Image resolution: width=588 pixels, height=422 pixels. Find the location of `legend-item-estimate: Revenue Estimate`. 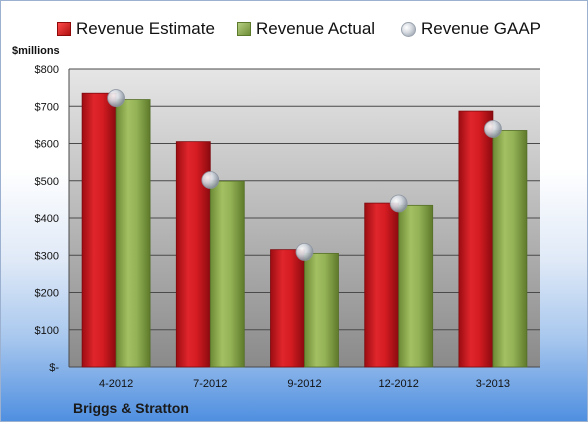

legend-item-estimate: Revenue Estimate is located at coordinates (136, 29).